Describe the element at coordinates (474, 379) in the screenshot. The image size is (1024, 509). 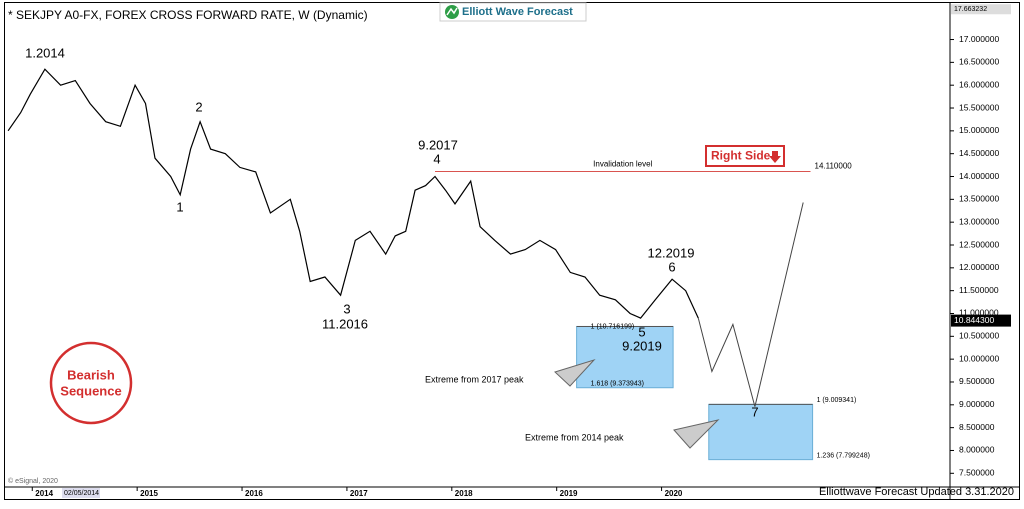
I see `zone-note: Extreme from 2017 peak` at that location.